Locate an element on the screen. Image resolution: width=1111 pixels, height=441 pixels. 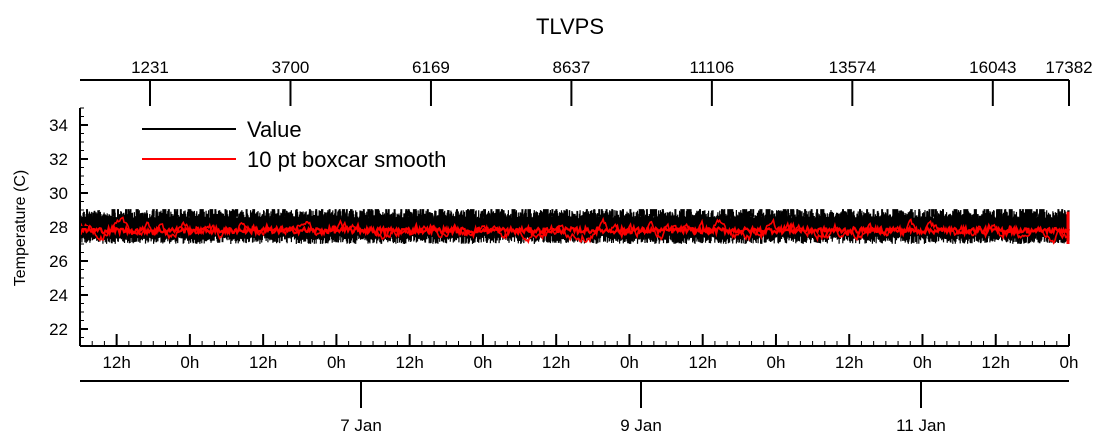
legend-label: 10 pt boxcar smooth is located at coordinates (346, 159).